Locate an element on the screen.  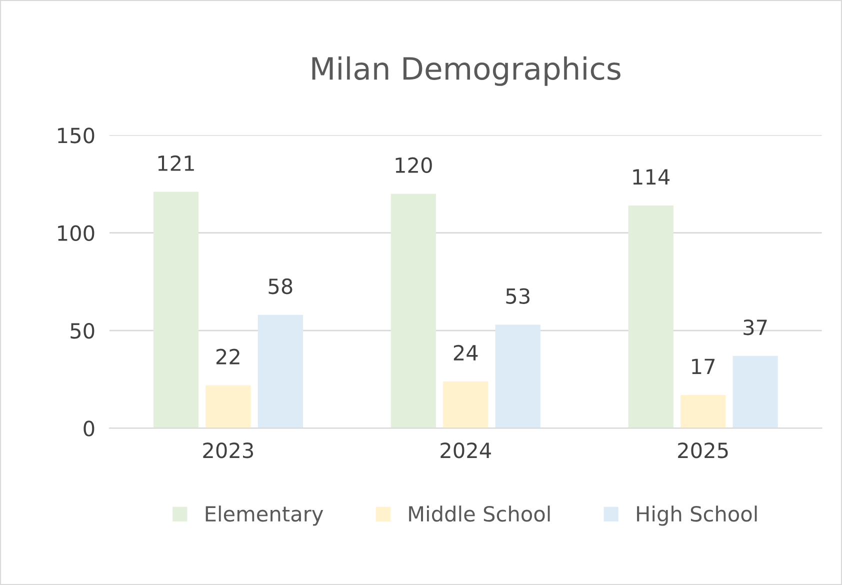
data-label: 58 is located at coordinates (280, 286).